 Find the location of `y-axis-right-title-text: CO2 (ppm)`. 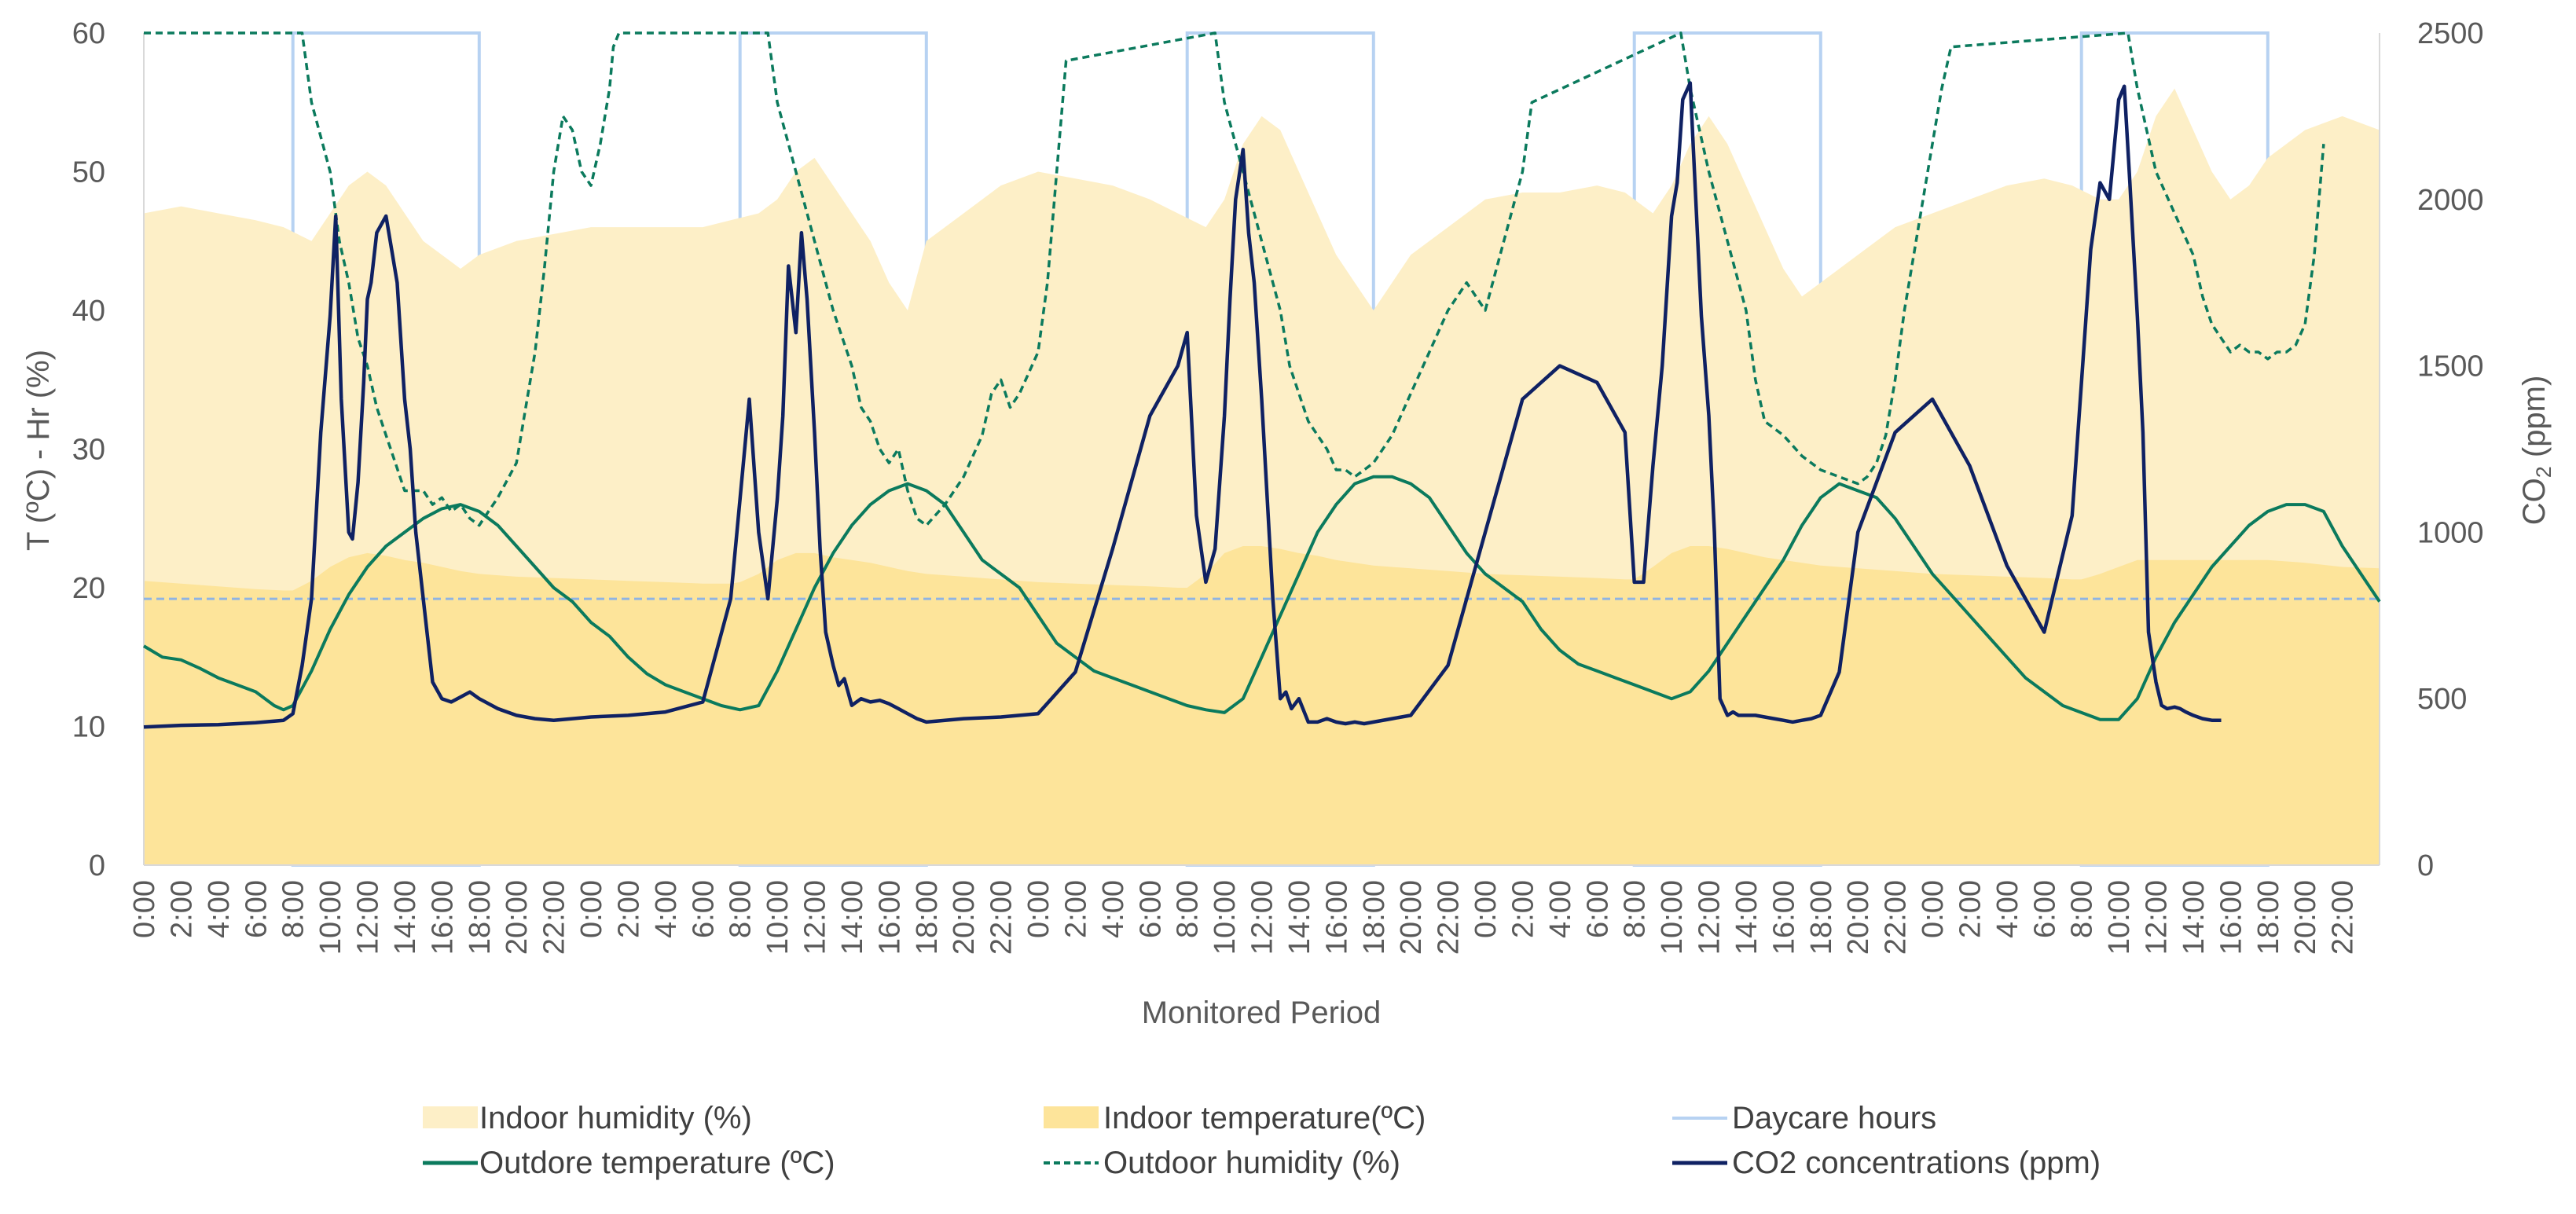

y-axis-right-title-text: CO2 (ppm) is located at coordinates (2536, 451).